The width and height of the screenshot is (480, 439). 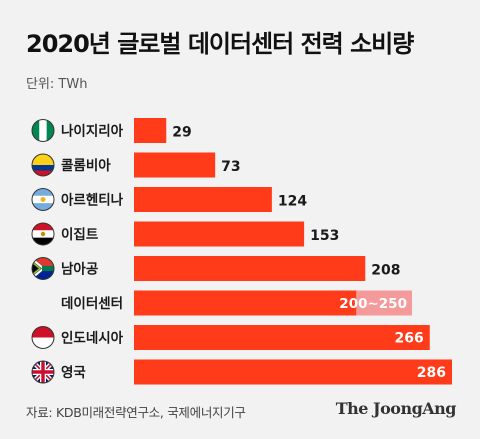 I want to click on unit-label: 단위: TWh, so click(x=57, y=84).